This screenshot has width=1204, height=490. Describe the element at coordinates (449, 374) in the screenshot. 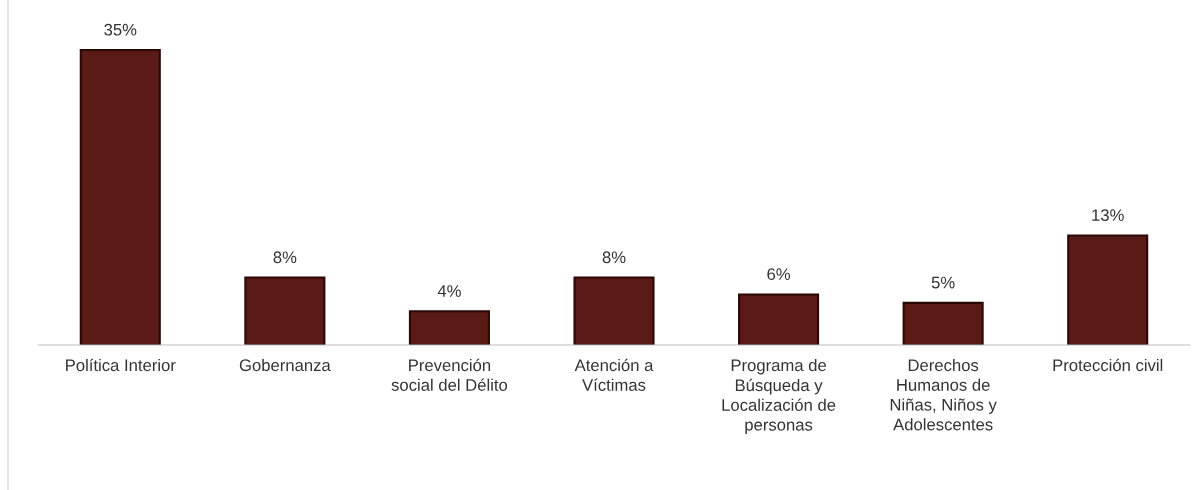

I see `x-tick-label: Prevención social del Délito` at that location.